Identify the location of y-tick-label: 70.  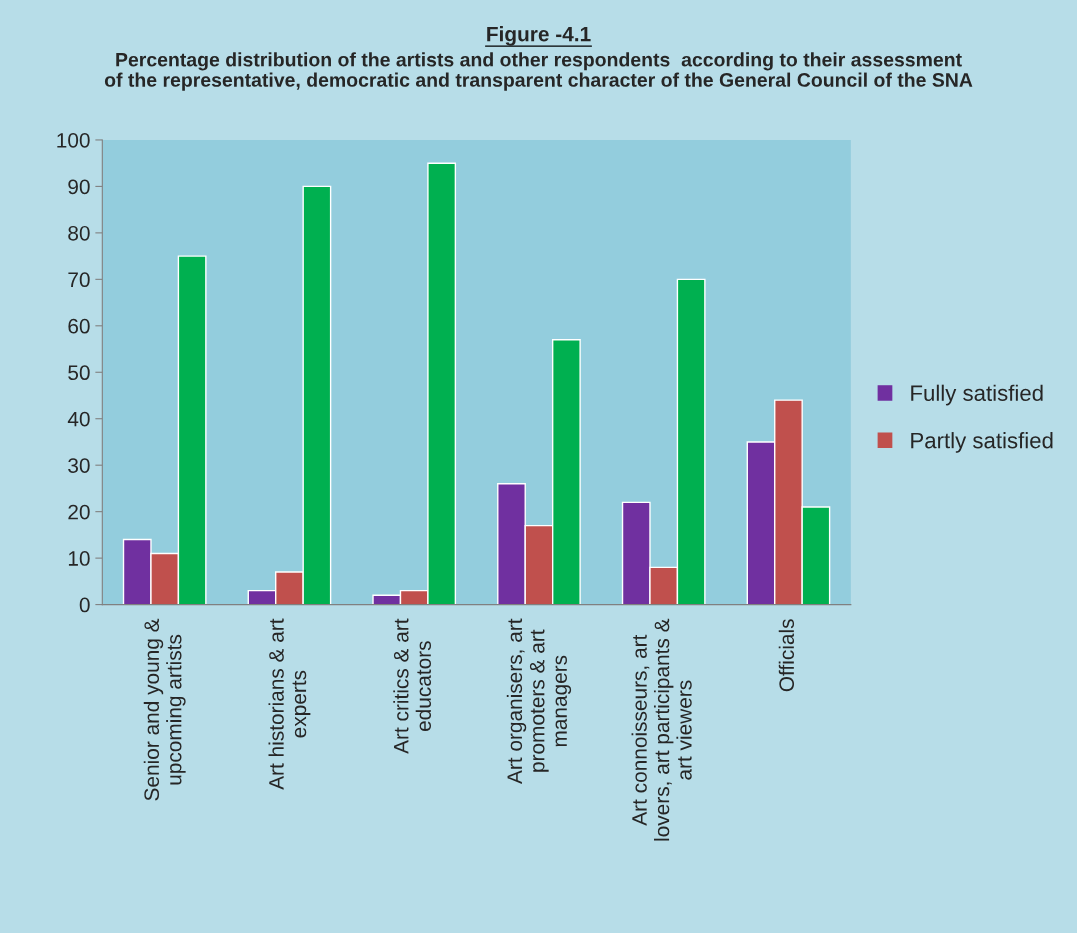
(79, 280).